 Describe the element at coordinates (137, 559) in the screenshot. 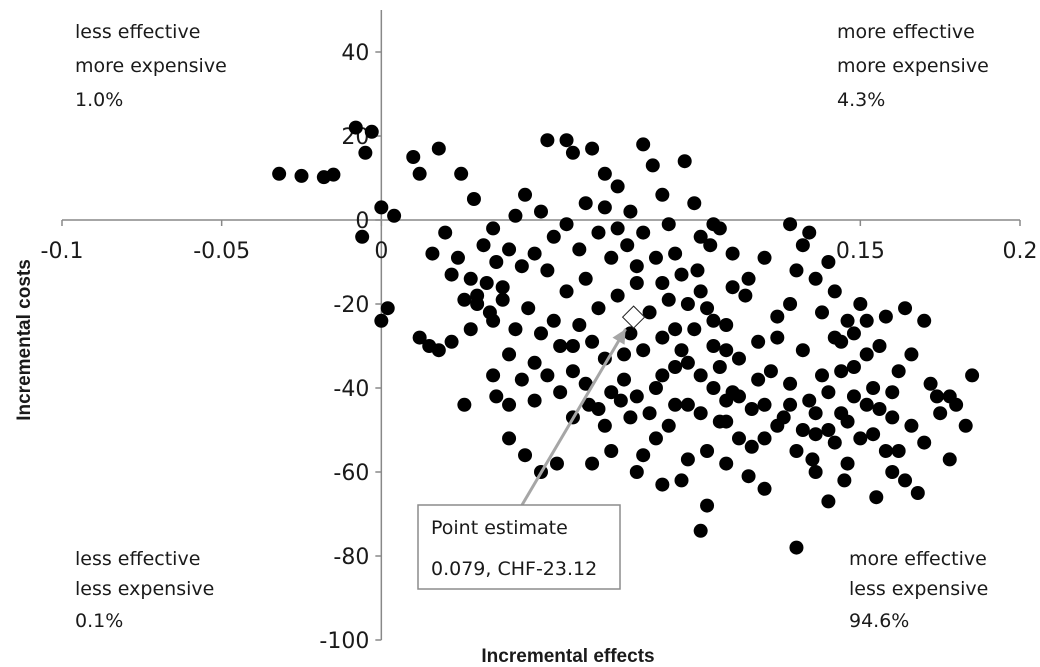

I see `quadrant-bottom-left-line-1: less effective` at that location.